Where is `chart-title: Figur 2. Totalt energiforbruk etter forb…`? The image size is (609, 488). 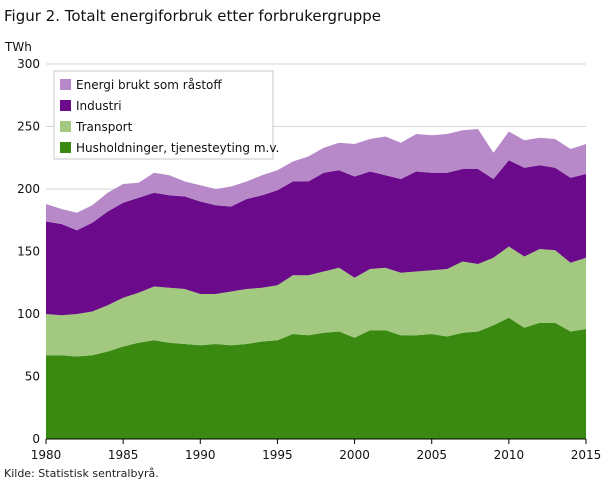
chart-title: Figur 2. Totalt energiforbruk etter forb… is located at coordinates (192, 16).